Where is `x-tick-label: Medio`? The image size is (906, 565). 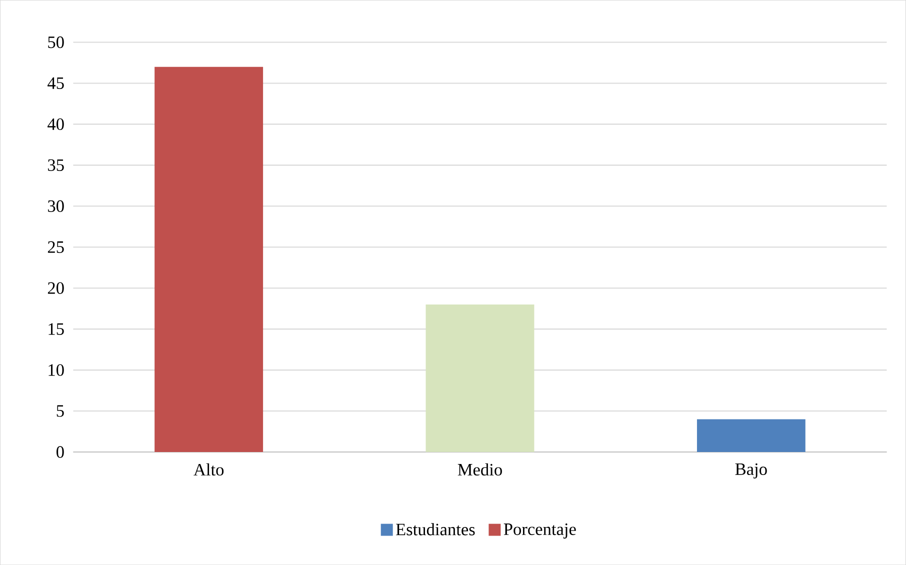
x-tick-label: Medio is located at coordinates (480, 469).